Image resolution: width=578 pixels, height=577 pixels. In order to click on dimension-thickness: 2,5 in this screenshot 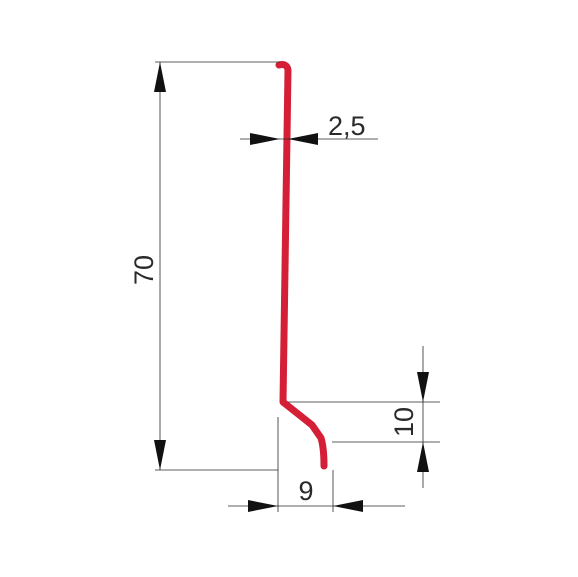, I will do `click(309, 128)`.